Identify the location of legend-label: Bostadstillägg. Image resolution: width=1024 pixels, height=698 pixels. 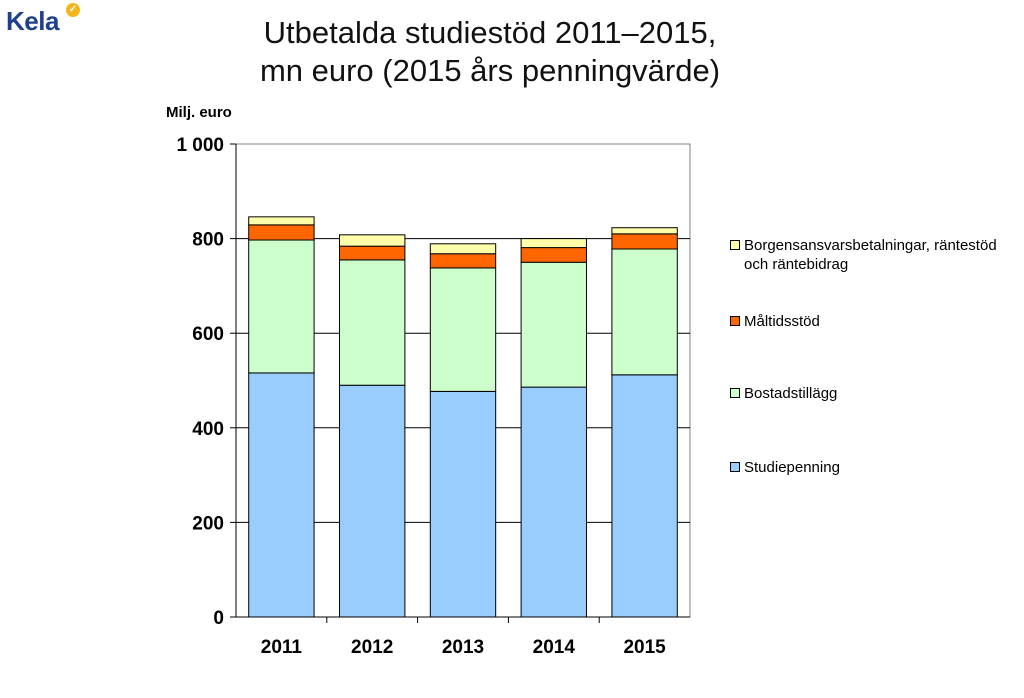
(791, 393).